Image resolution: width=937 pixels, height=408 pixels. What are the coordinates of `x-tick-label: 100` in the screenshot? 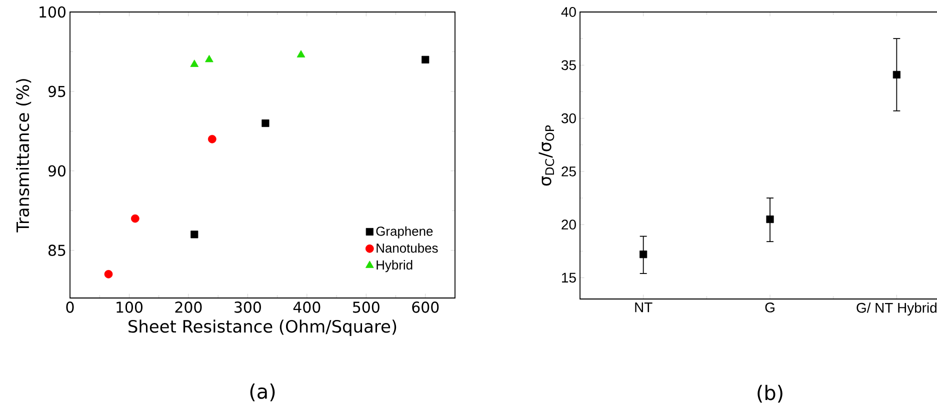 It's located at (129, 307).